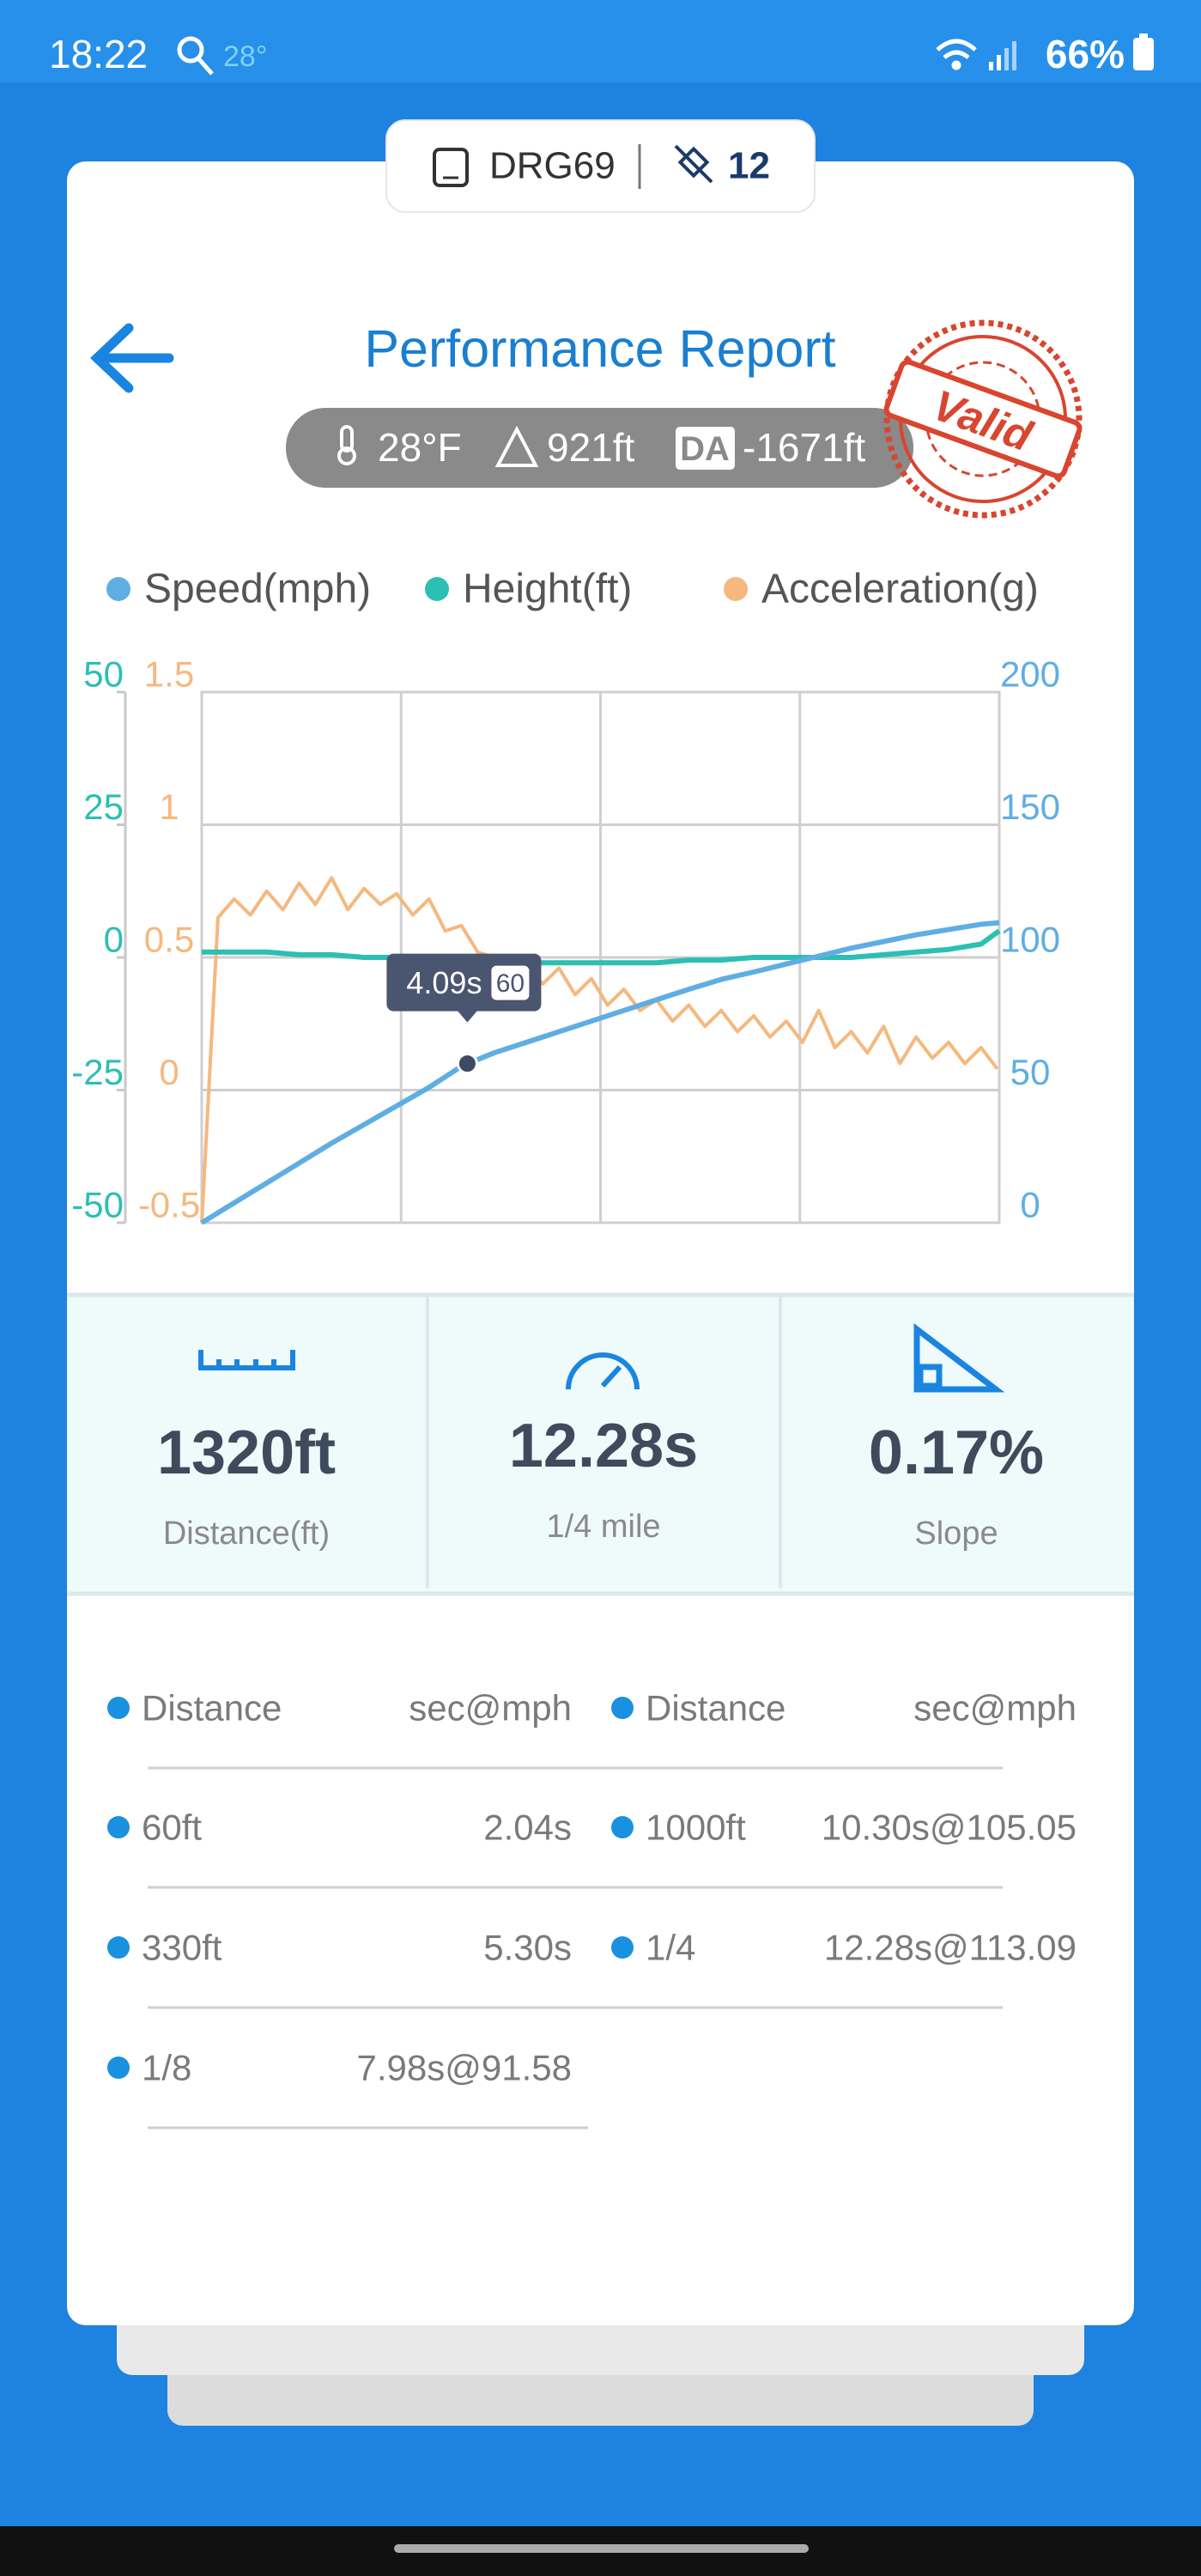 This screenshot has height=2576, width=1201. Describe the element at coordinates (131, 358) in the screenshot. I see `back-button` at that location.